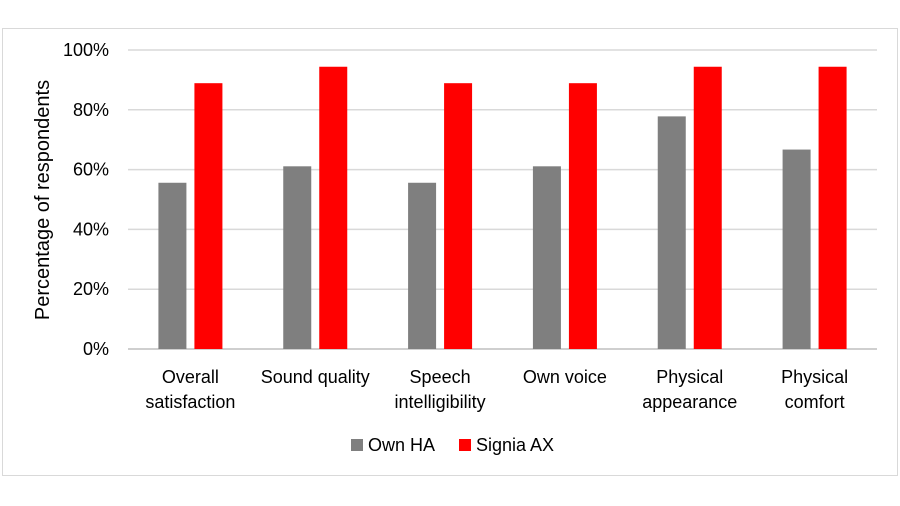 The image size is (900, 506). I want to click on y-tick-label: 40%, so click(91, 229).